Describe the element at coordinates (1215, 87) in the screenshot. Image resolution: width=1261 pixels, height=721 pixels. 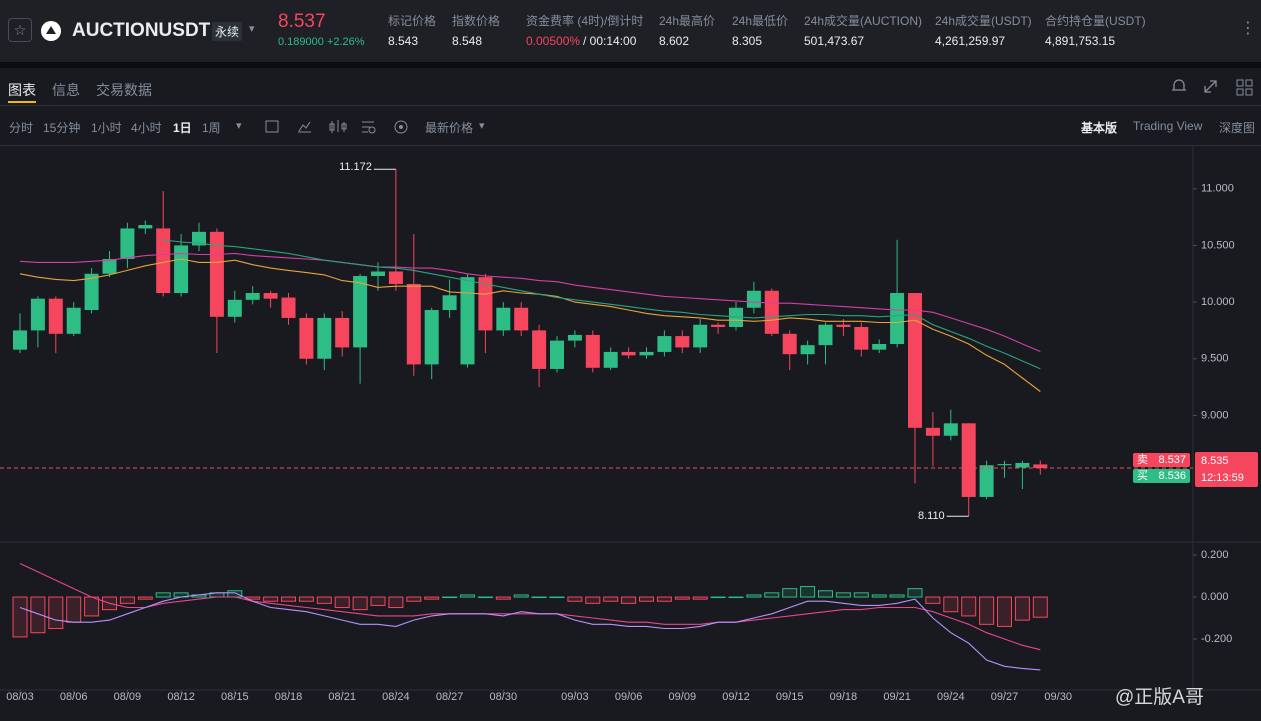
I see `panel-icons` at that location.